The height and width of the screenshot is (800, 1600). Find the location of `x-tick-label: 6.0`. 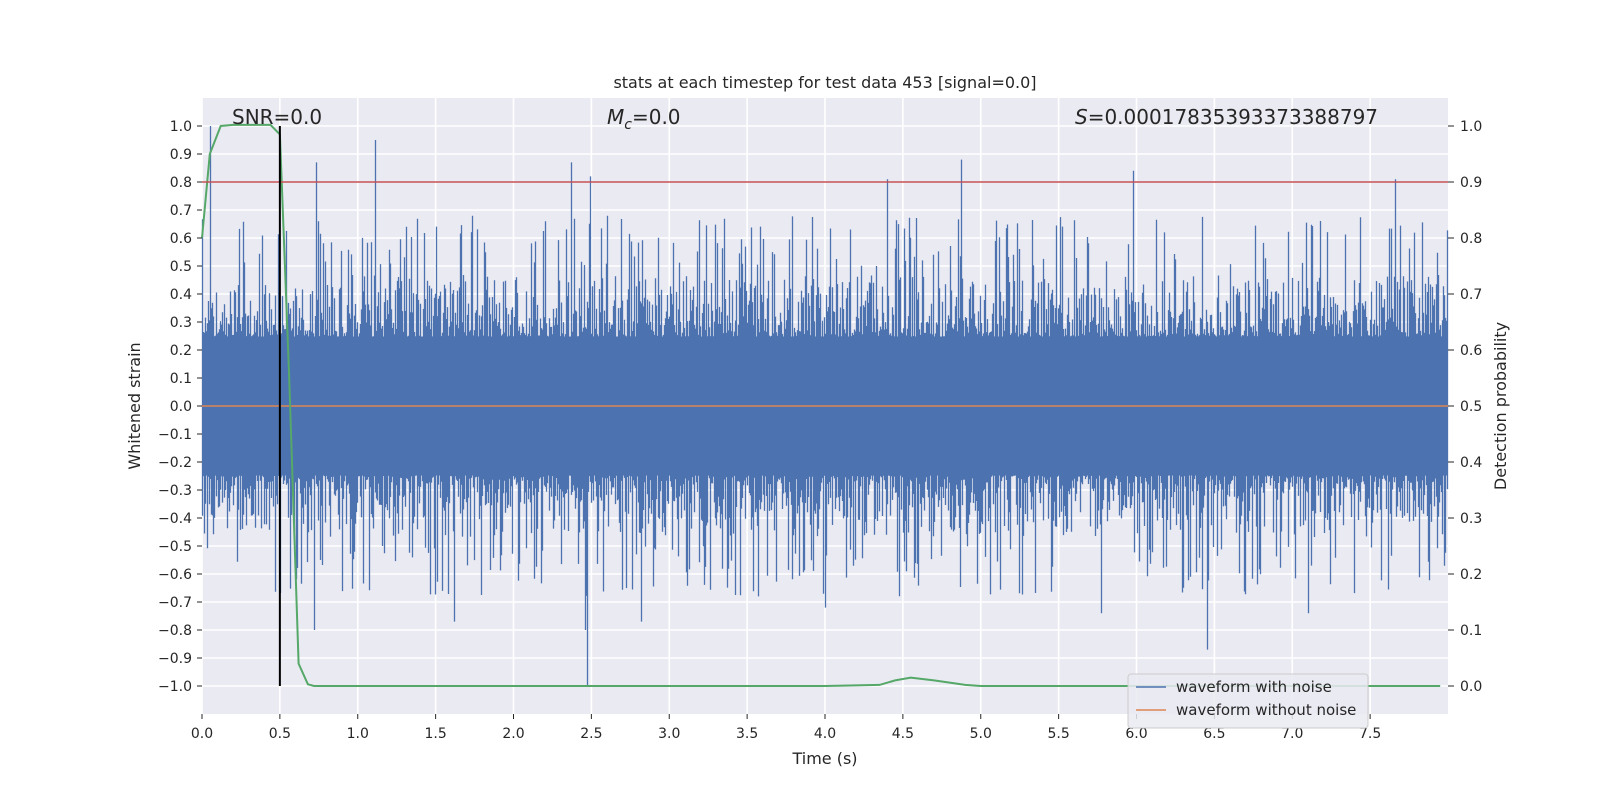

x-tick-label: 6.0 is located at coordinates (1136, 734).